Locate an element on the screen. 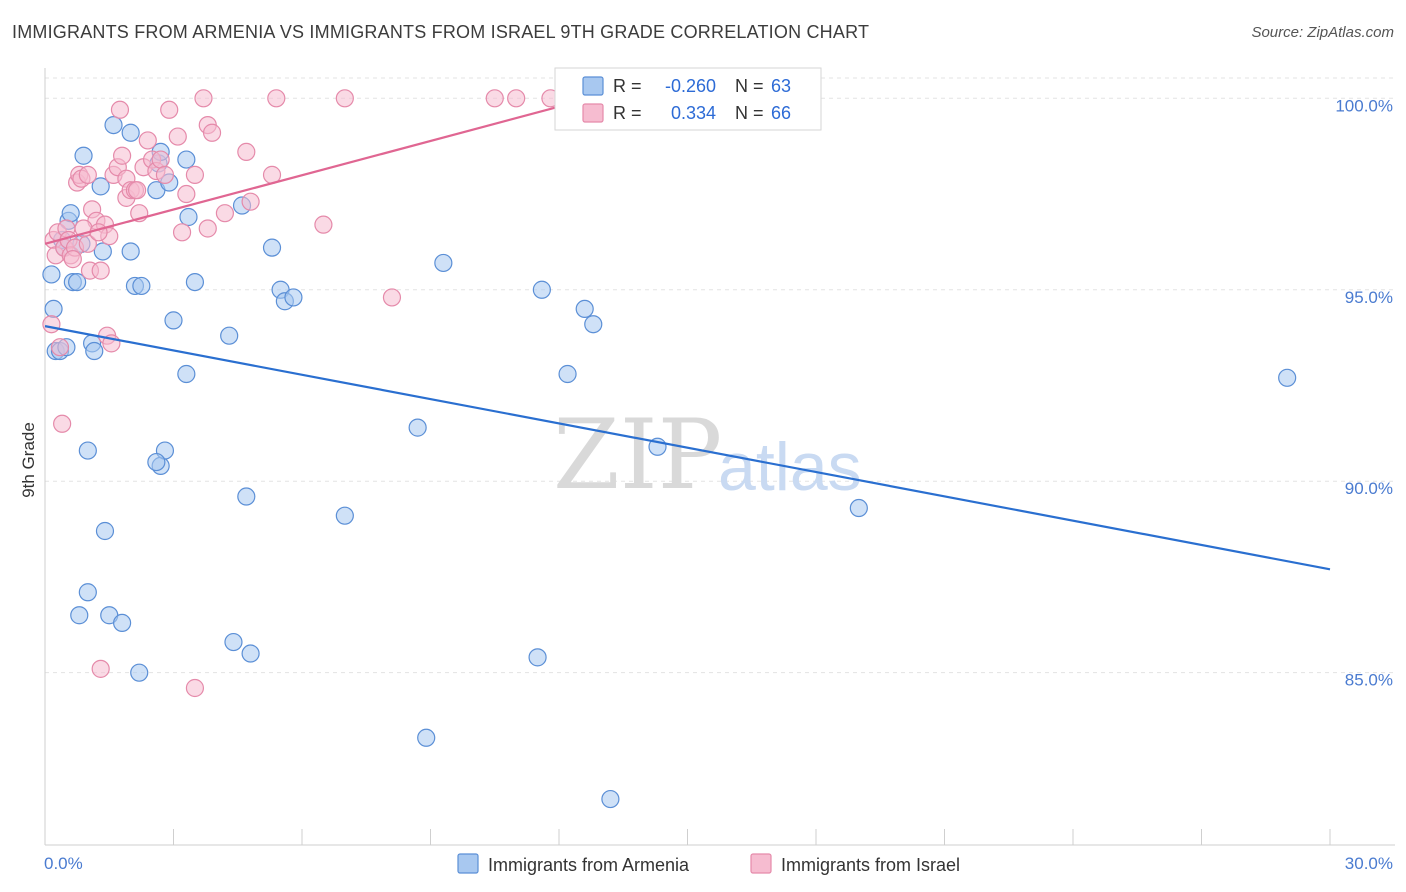  y-tick-labels: 85.0% 90.0% 95.0% 100.0% is located at coordinates (1364, 392).